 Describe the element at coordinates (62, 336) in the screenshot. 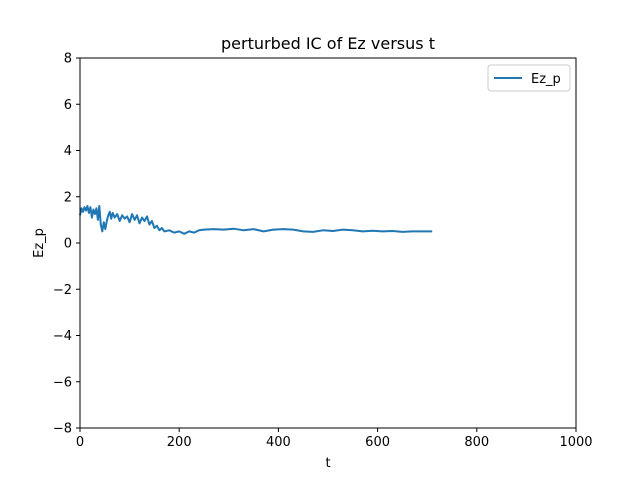

I see `y-tick-label: −4` at that location.